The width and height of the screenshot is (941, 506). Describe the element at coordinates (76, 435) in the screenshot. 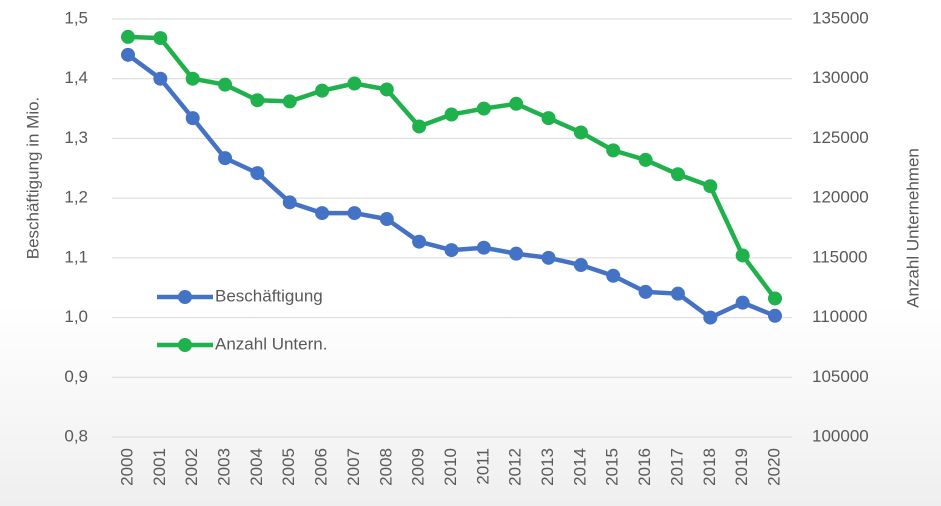

I see `y-tick-label: 0,8` at that location.